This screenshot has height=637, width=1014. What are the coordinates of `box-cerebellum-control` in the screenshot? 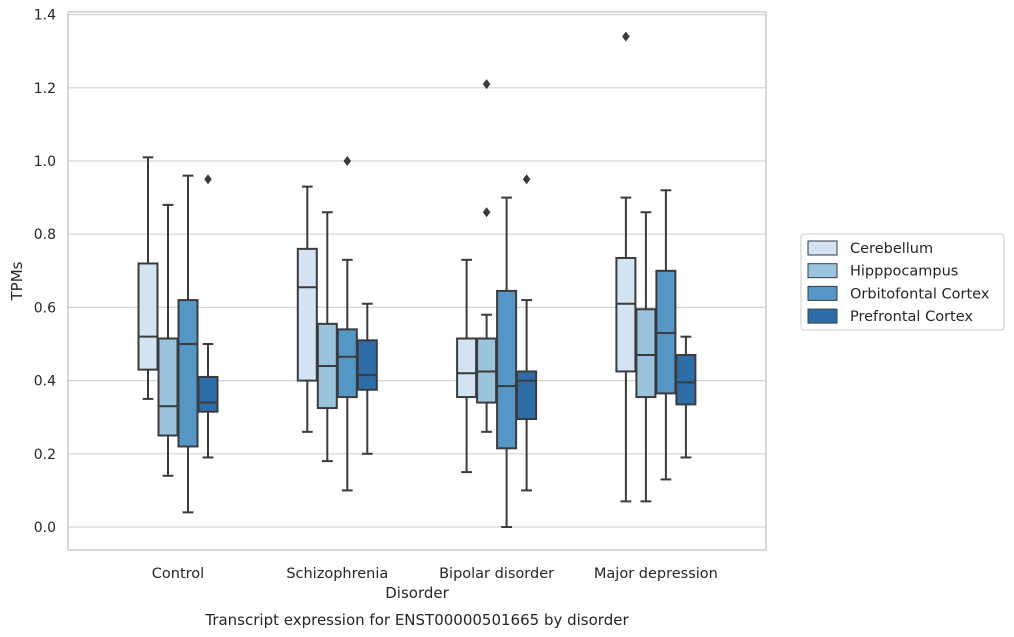 It's located at (148, 278).